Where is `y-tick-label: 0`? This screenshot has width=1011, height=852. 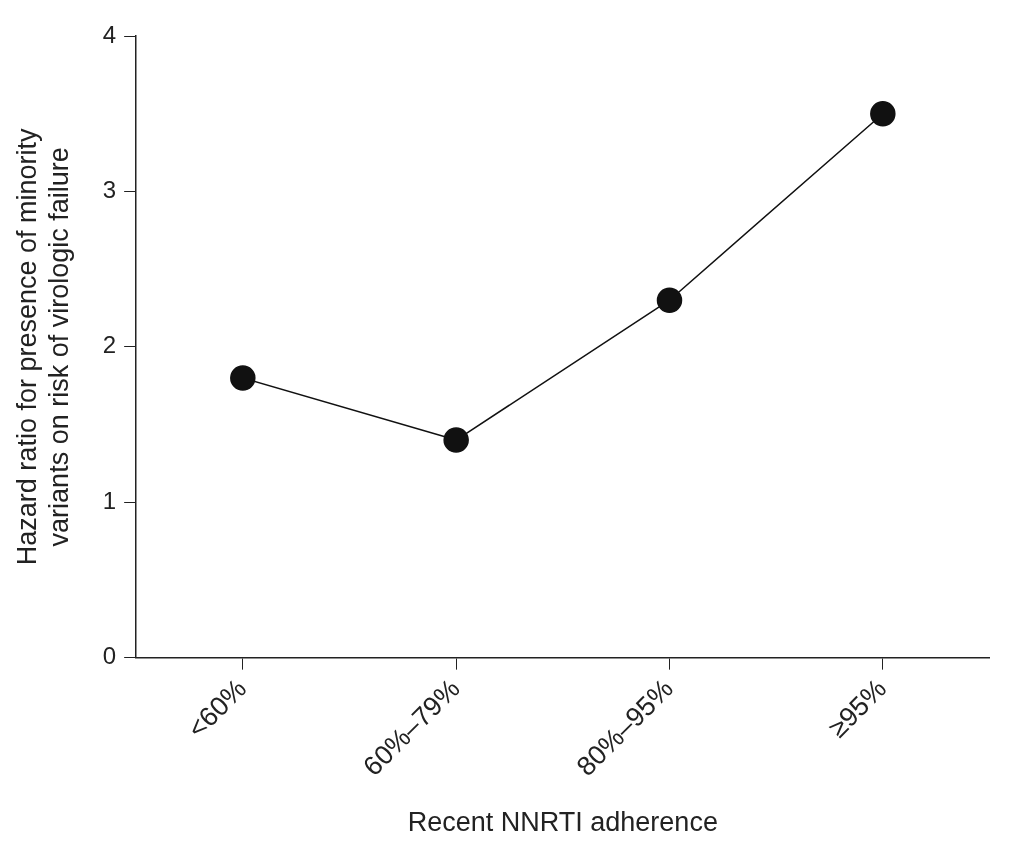
y-tick-label: 0 is located at coordinates (109, 656).